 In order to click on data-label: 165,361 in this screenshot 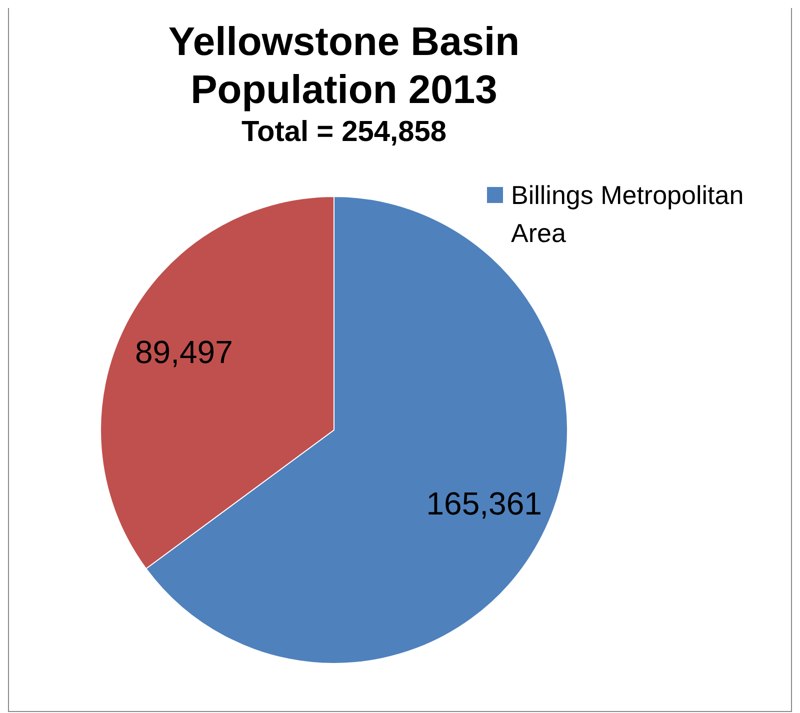, I will do `click(484, 504)`.